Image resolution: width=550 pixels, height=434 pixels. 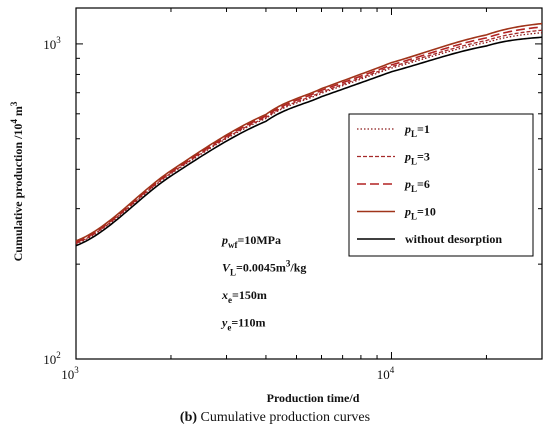 I want to click on y-title-main: Cumulative production /10, so click(x=18, y=193).